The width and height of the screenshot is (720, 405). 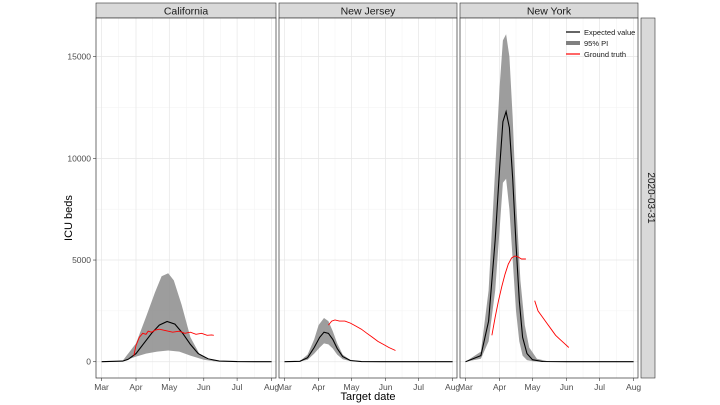 What do you see at coordinates (69, 218) in the screenshot?
I see `y-axis-title: ICU beds` at bounding box center [69, 218].